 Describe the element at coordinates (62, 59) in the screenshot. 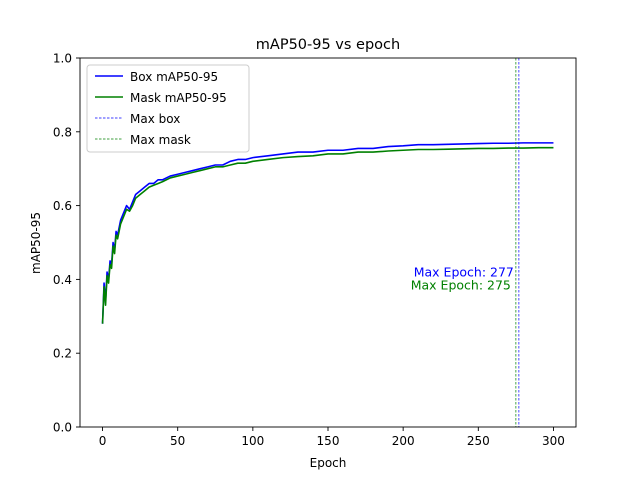

I see `y-tick-label: 1.0` at that location.